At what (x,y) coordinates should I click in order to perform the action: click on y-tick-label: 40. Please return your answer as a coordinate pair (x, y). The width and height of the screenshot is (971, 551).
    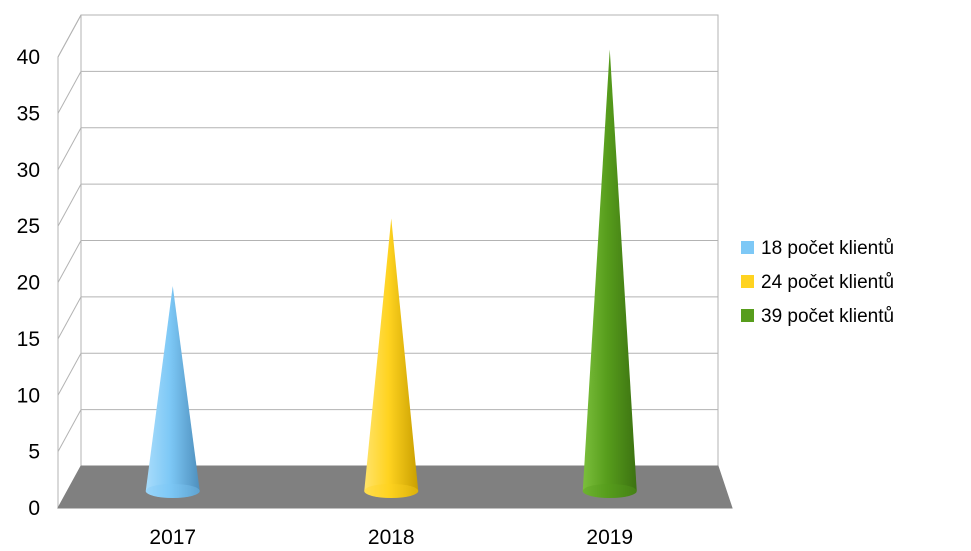
    Looking at the image, I should click on (28, 57).